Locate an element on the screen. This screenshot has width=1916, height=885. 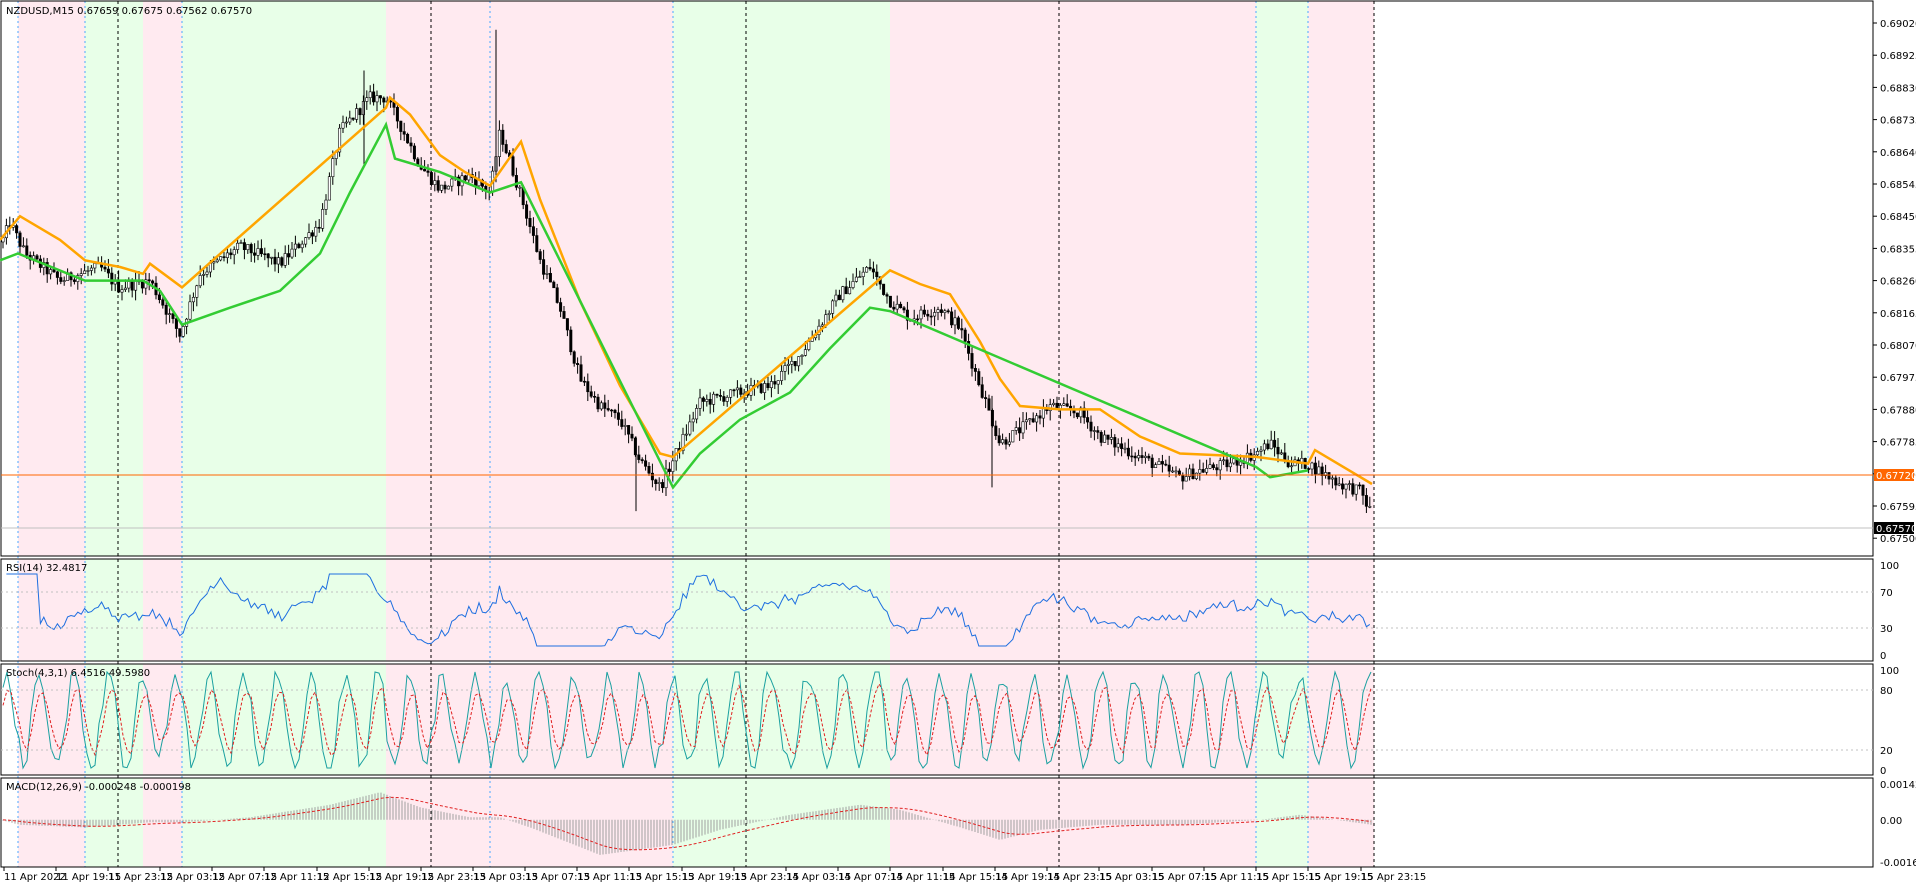
time-tick-label: 14 Apr 23:15 is located at coordinates (1079, 877).